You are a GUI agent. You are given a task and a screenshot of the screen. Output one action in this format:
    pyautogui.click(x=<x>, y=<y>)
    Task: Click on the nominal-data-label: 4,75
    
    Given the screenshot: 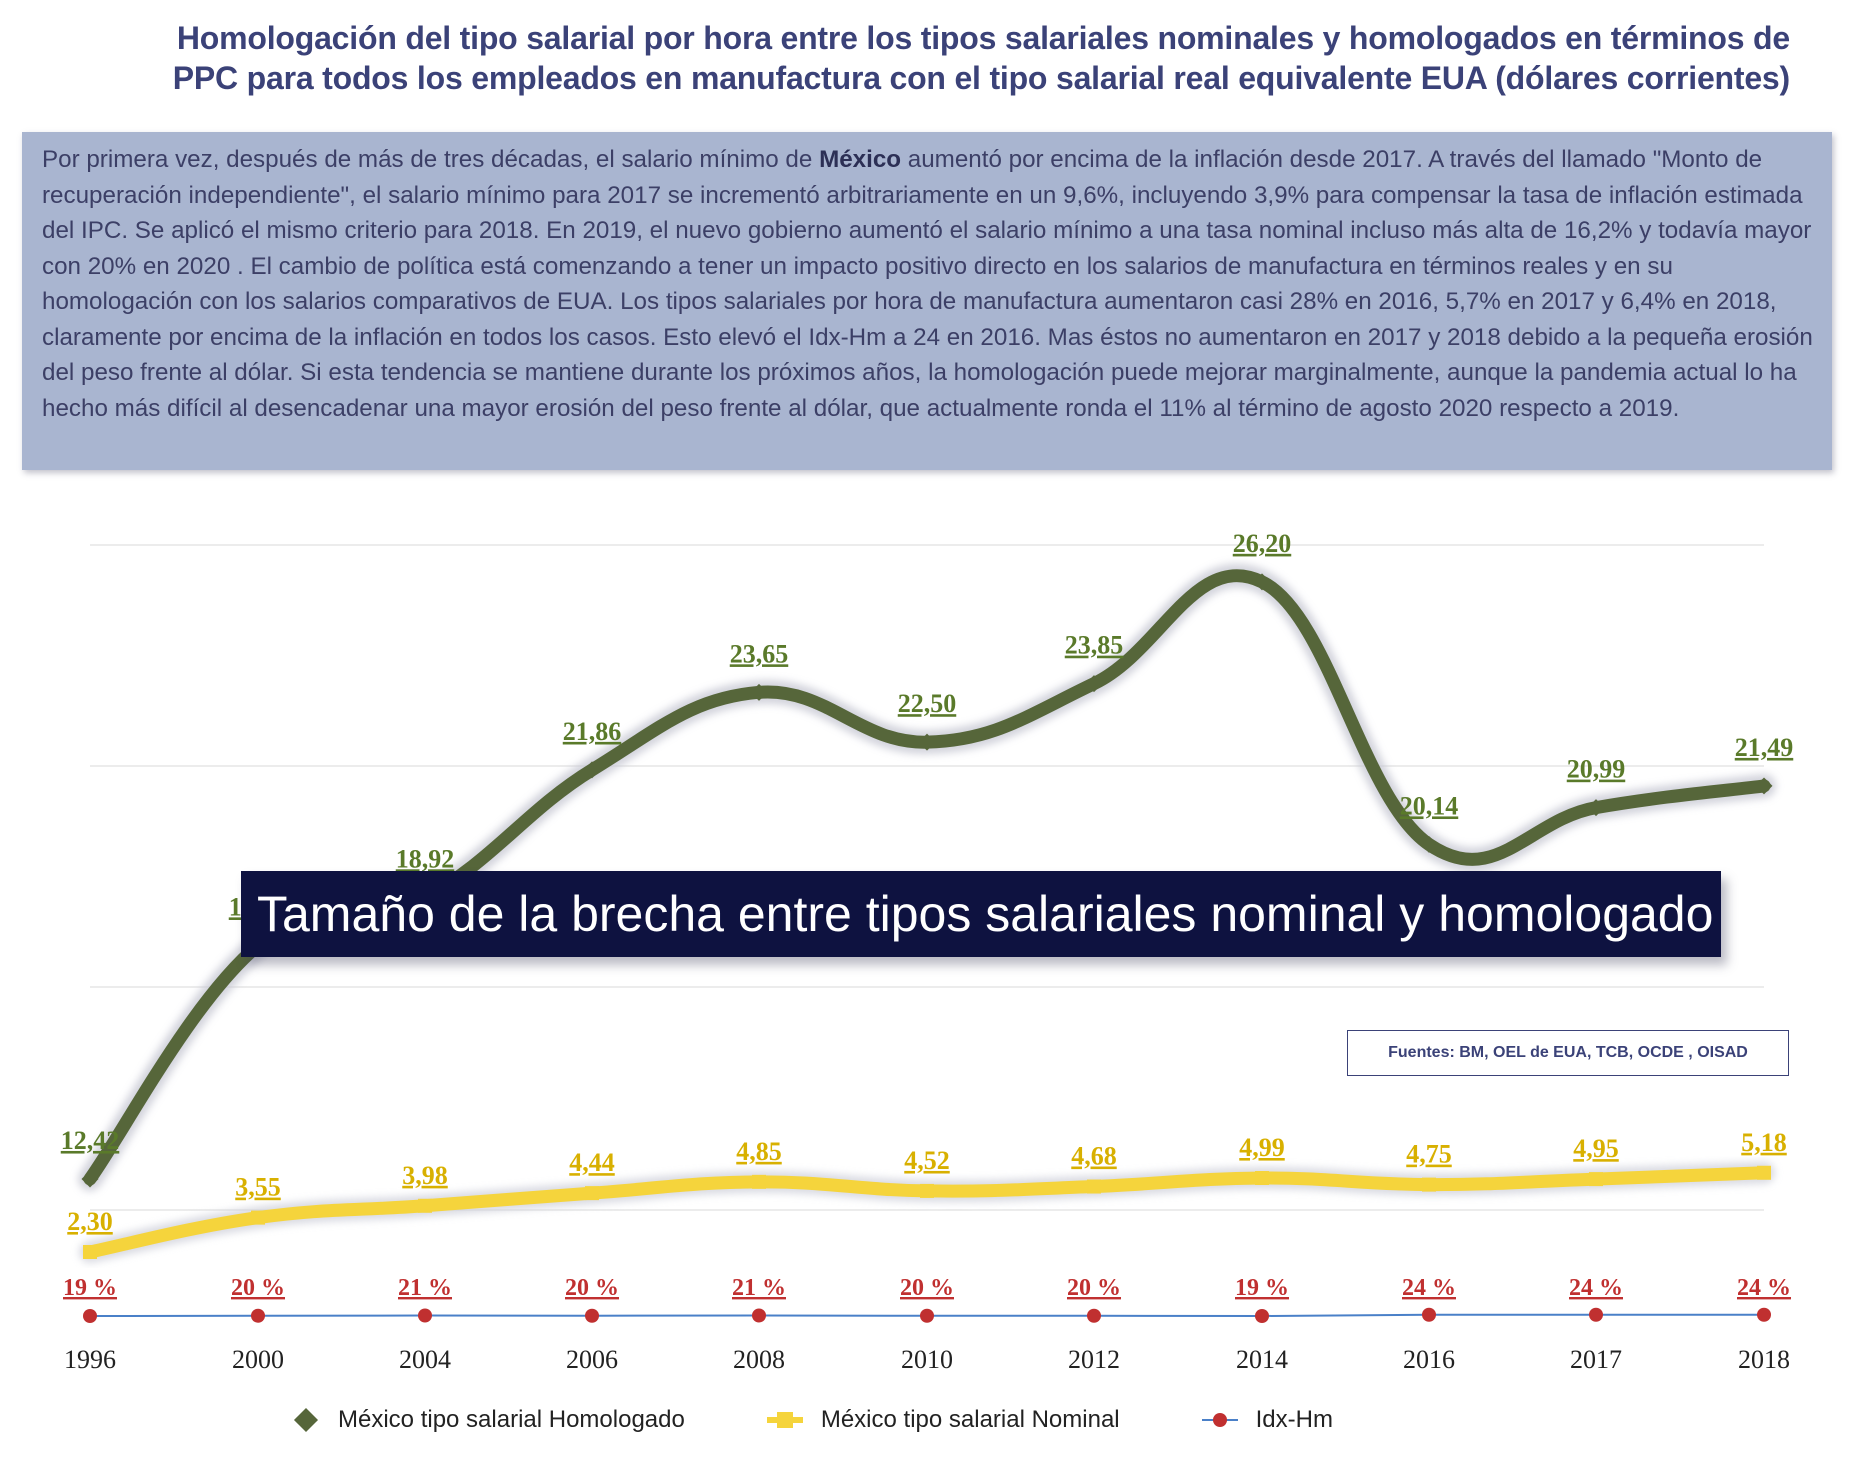 What is the action you would take?
    pyautogui.click(x=1429, y=1154)
    